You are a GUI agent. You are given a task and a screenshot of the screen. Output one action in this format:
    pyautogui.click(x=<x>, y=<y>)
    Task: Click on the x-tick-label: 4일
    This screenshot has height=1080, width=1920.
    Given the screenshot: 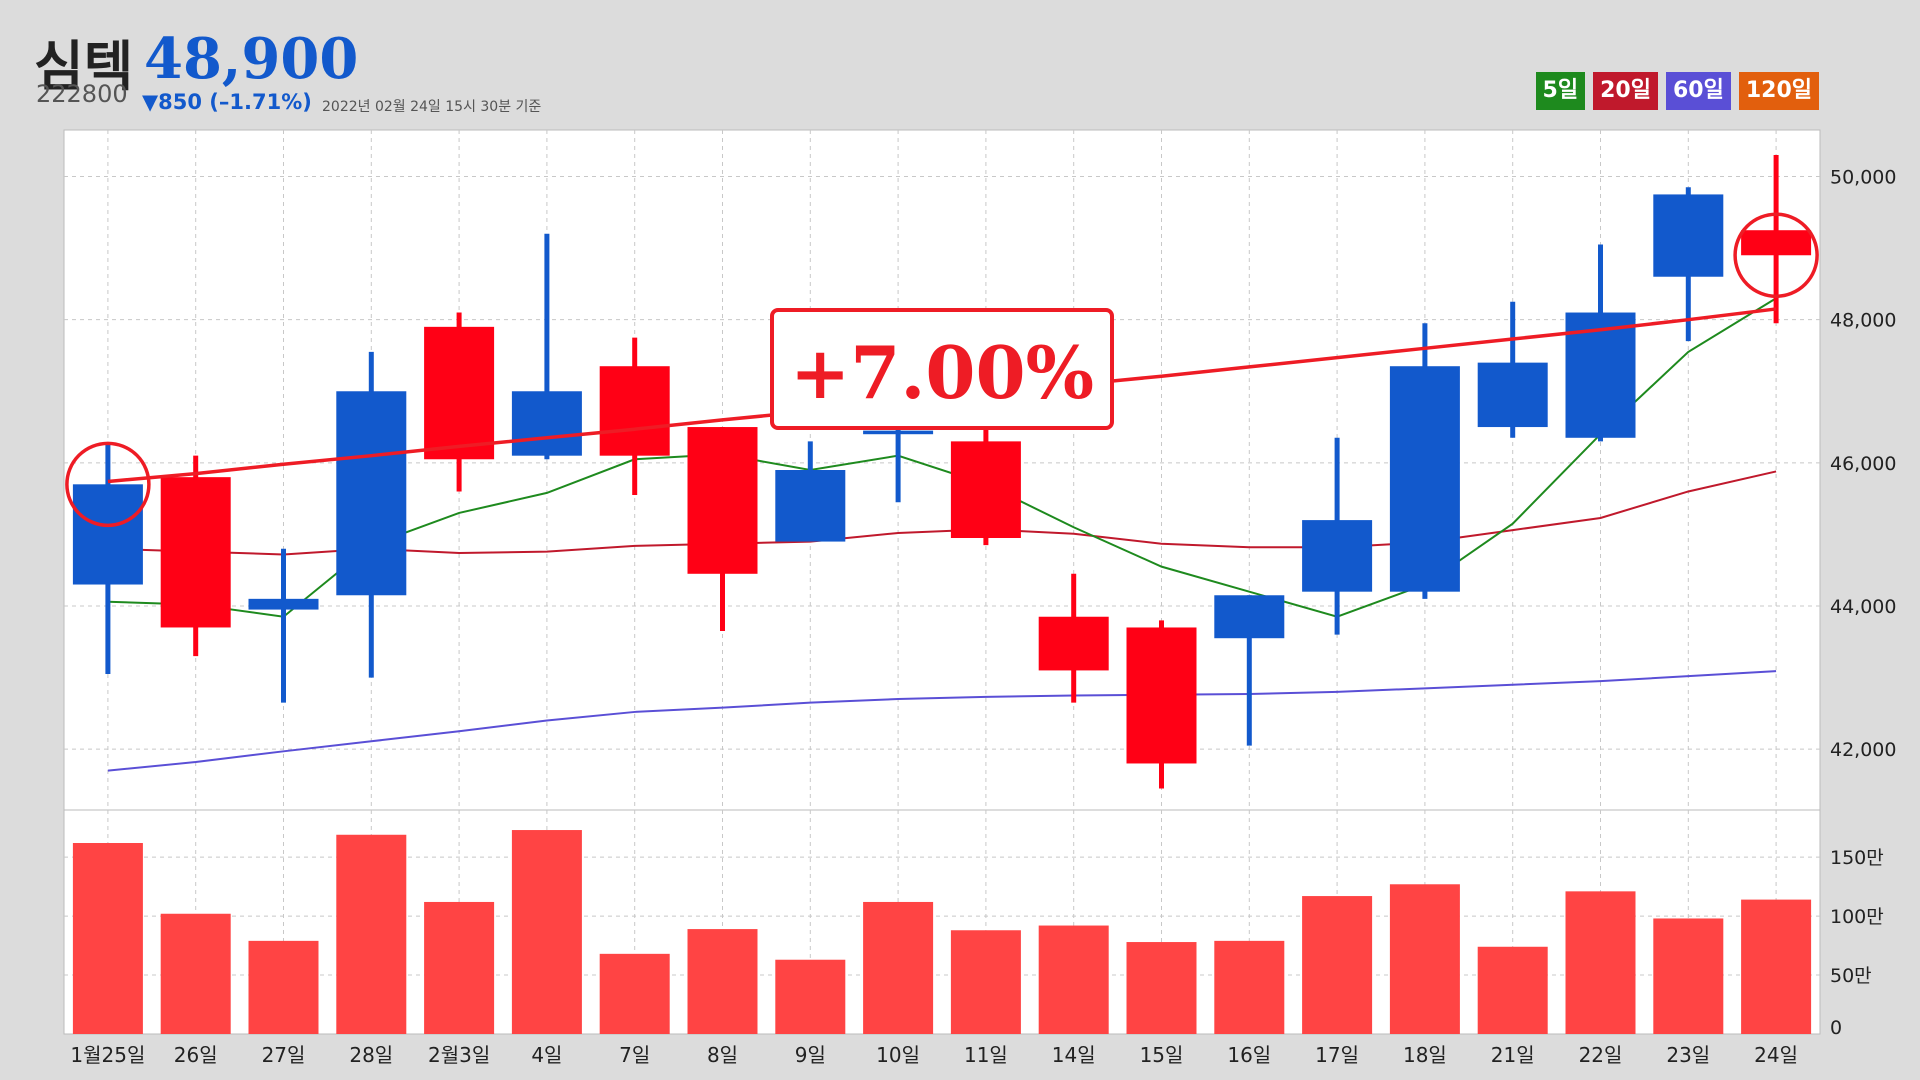 What is the action you would take?
    pyautogui.click(x=546, y=1055)
    